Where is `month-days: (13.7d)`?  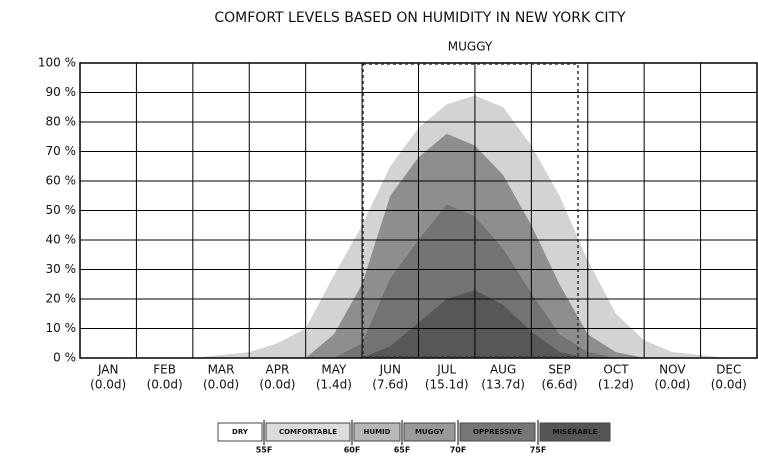
month-days: (13.7d) is located at coordinates (503, 385).